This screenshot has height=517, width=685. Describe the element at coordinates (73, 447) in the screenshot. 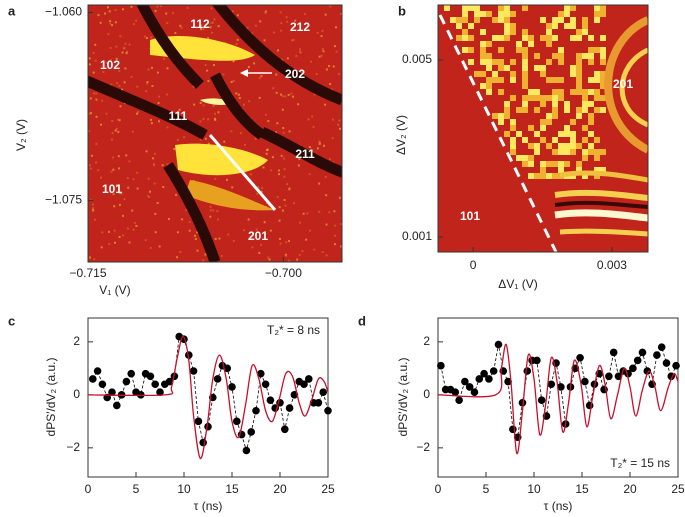

I see `y-tick-label: −2` at that location.